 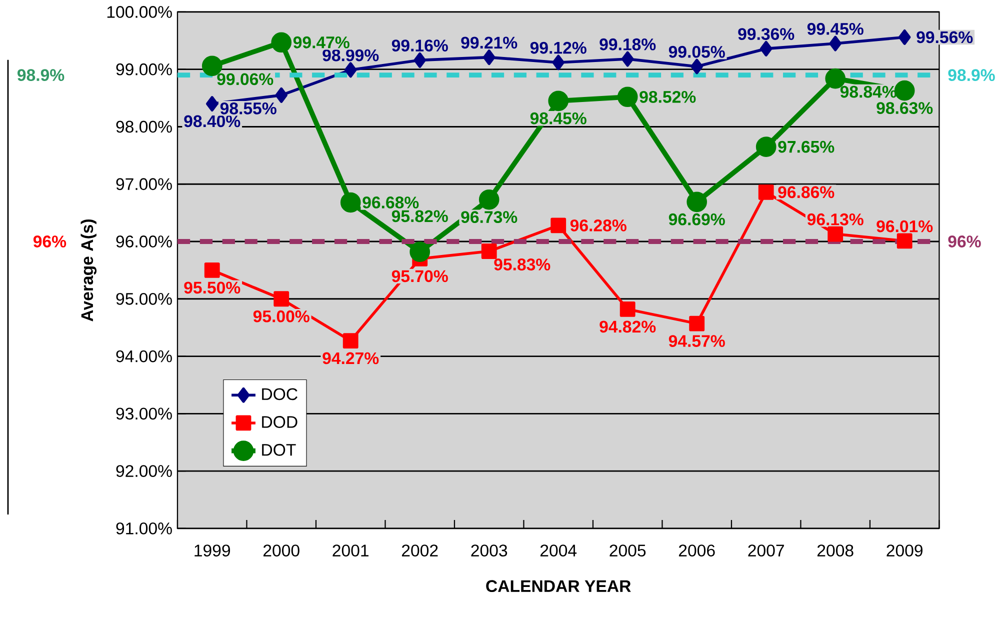 What do you see at coordinates (558, 586) in the screenshot?
I see `x-axis-title: CALENDAR YEAR` at bounding box center [558, 586].